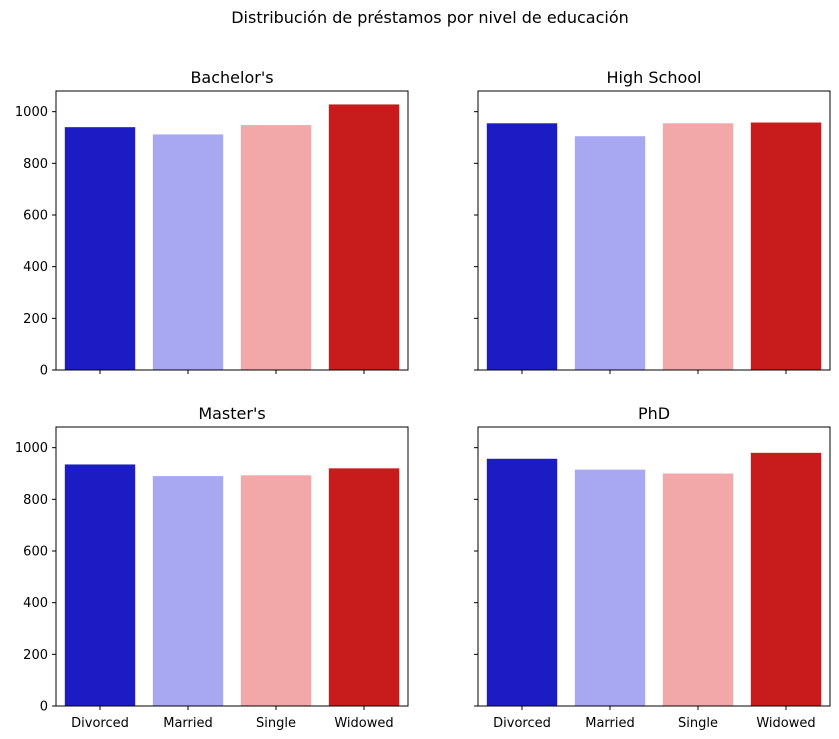 Image resolution: width=839 pixels, height=739 pixels. What do you see at coordinates (786, 246) in the screenshot?
I see `bar-high-school-widowed` at bounding box center [786, 246].